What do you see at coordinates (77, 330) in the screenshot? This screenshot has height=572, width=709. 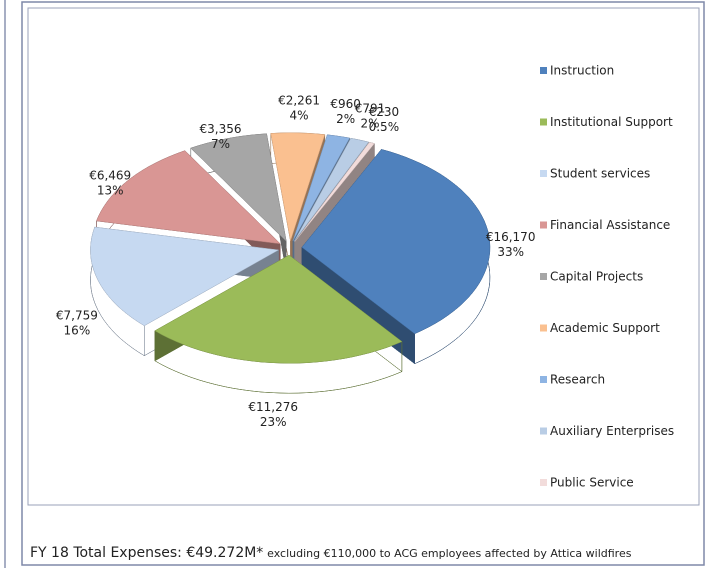 I see `percent-label: 16%` at bounding box center [77, 330].